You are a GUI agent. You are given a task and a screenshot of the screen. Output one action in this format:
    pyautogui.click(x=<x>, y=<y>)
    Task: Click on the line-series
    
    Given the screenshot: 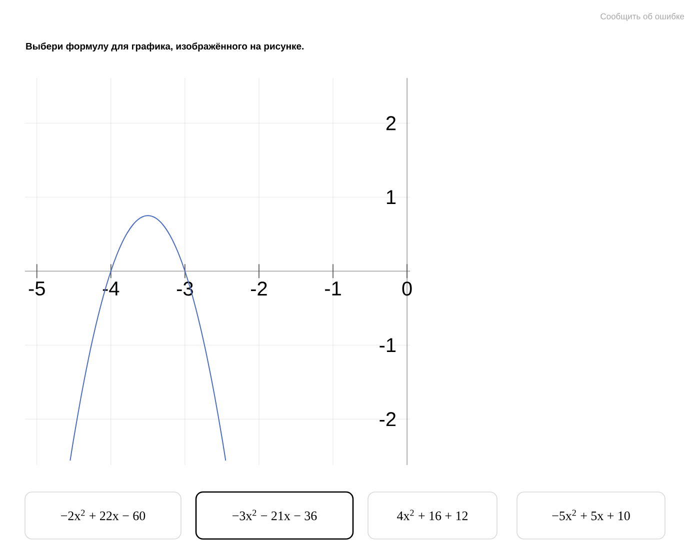 What is the action you would take?
    pyautogui.click(x=148, y=338)
    